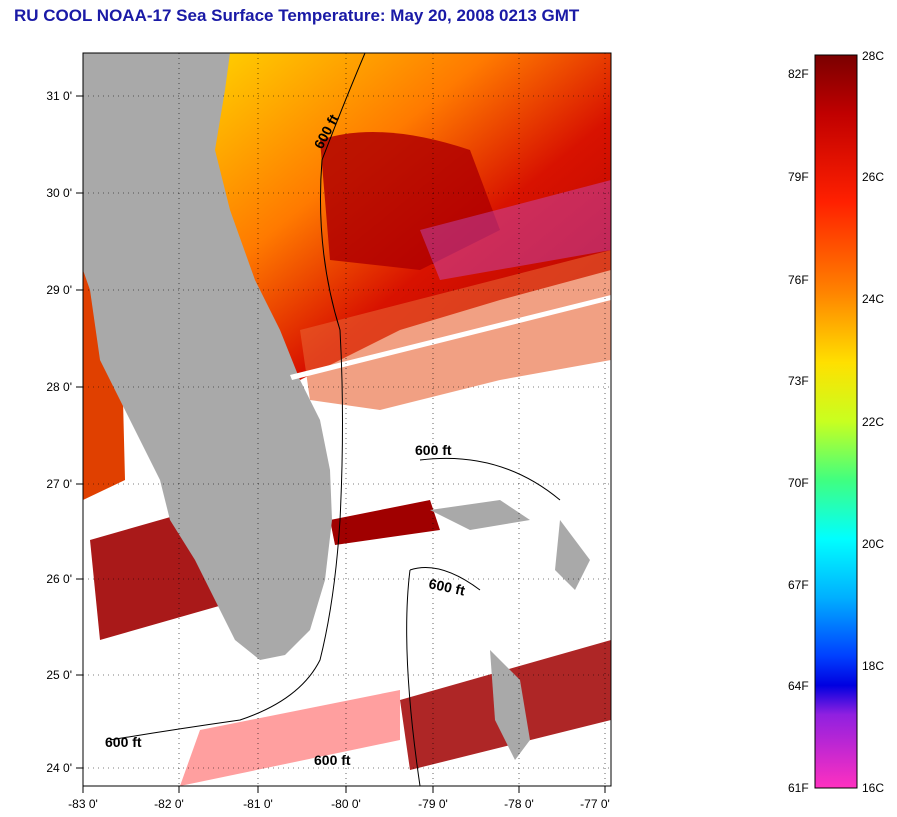  Describe the element at coordinates (798, 483) in the screenshot. I see `colorbar-f-70: 70F` at that location.